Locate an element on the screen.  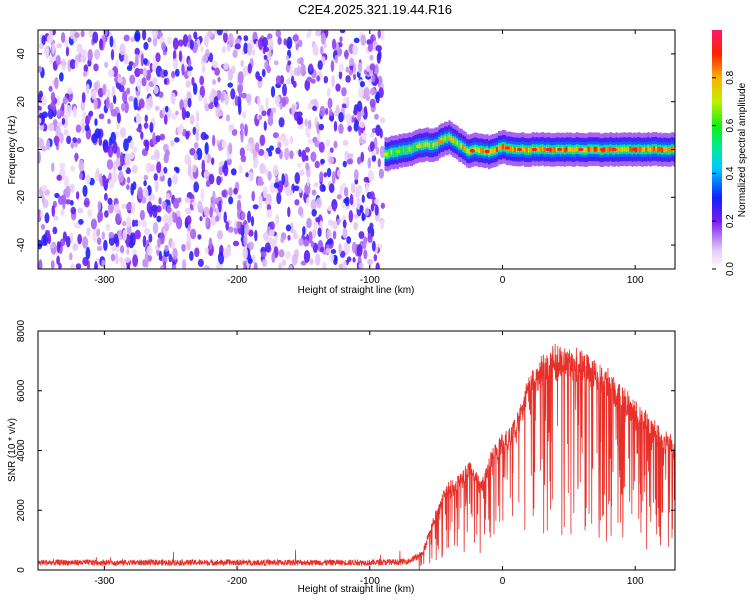
x-tick-label: 0 is located at coordinates (503, 581).